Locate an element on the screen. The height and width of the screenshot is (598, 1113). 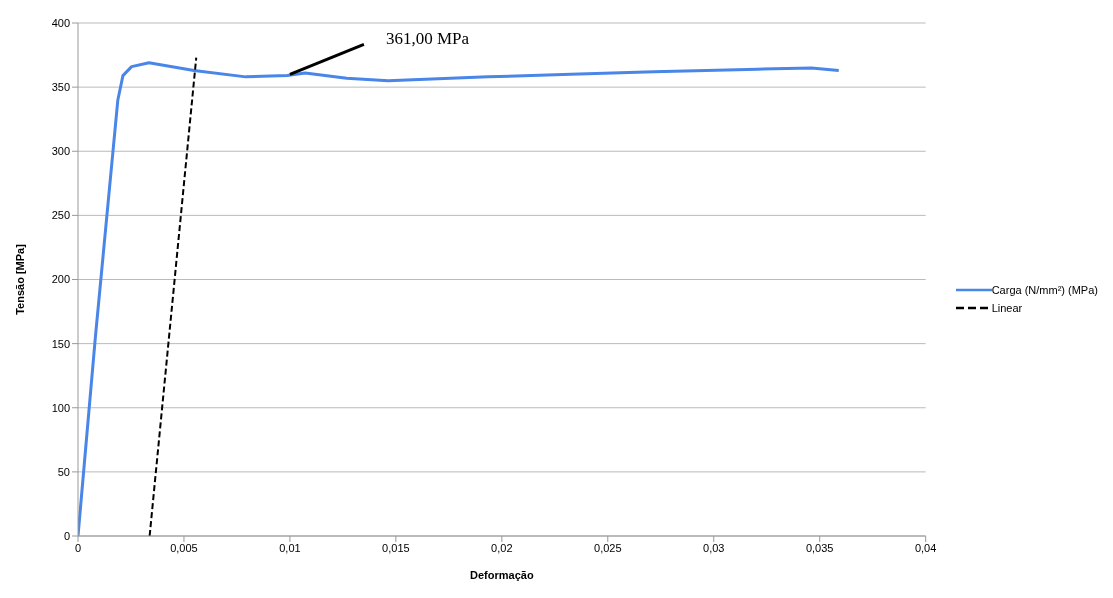
y-tick-label: 350 is located at coordinates (60, 87).